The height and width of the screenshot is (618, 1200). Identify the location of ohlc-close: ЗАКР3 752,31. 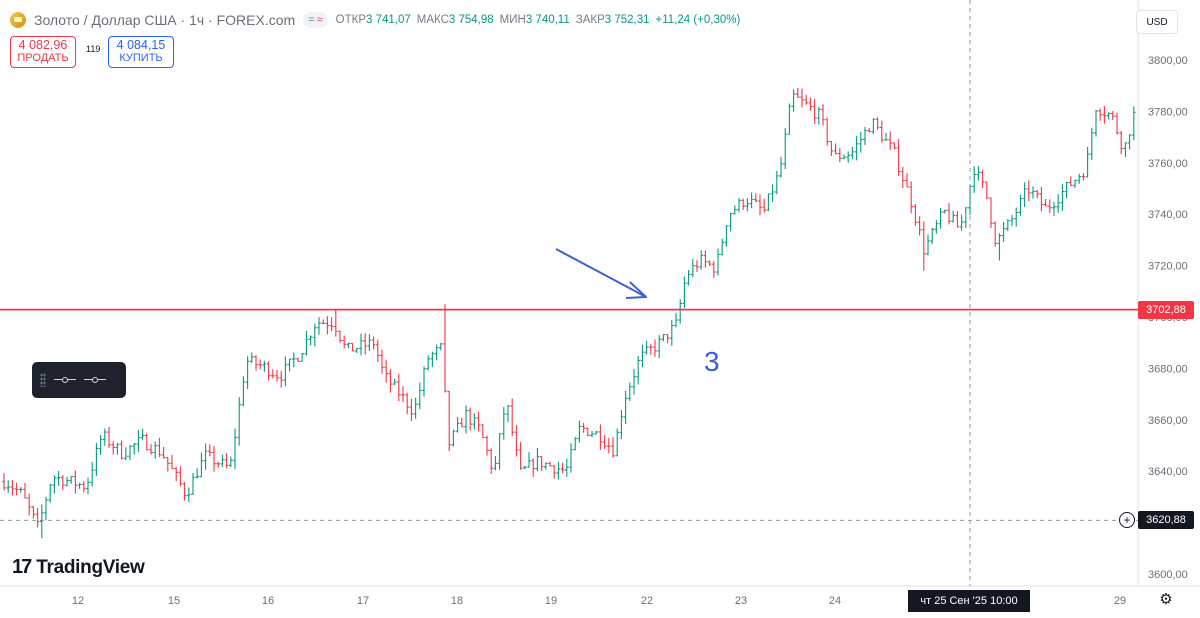
(612, 20).